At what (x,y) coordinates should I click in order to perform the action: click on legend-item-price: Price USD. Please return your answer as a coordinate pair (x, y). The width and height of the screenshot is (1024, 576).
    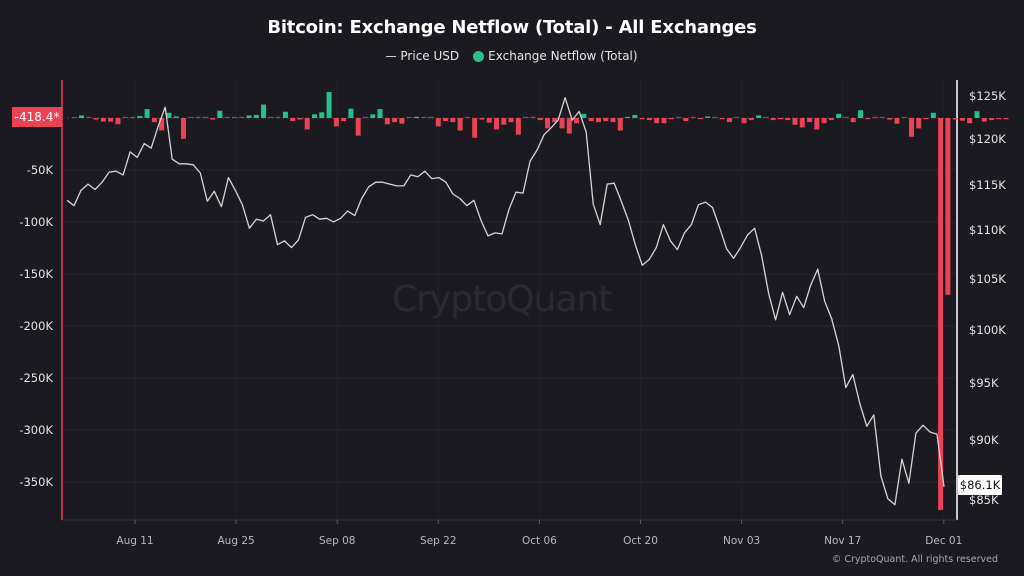
    Looking at the image, I should click on (422, 56).